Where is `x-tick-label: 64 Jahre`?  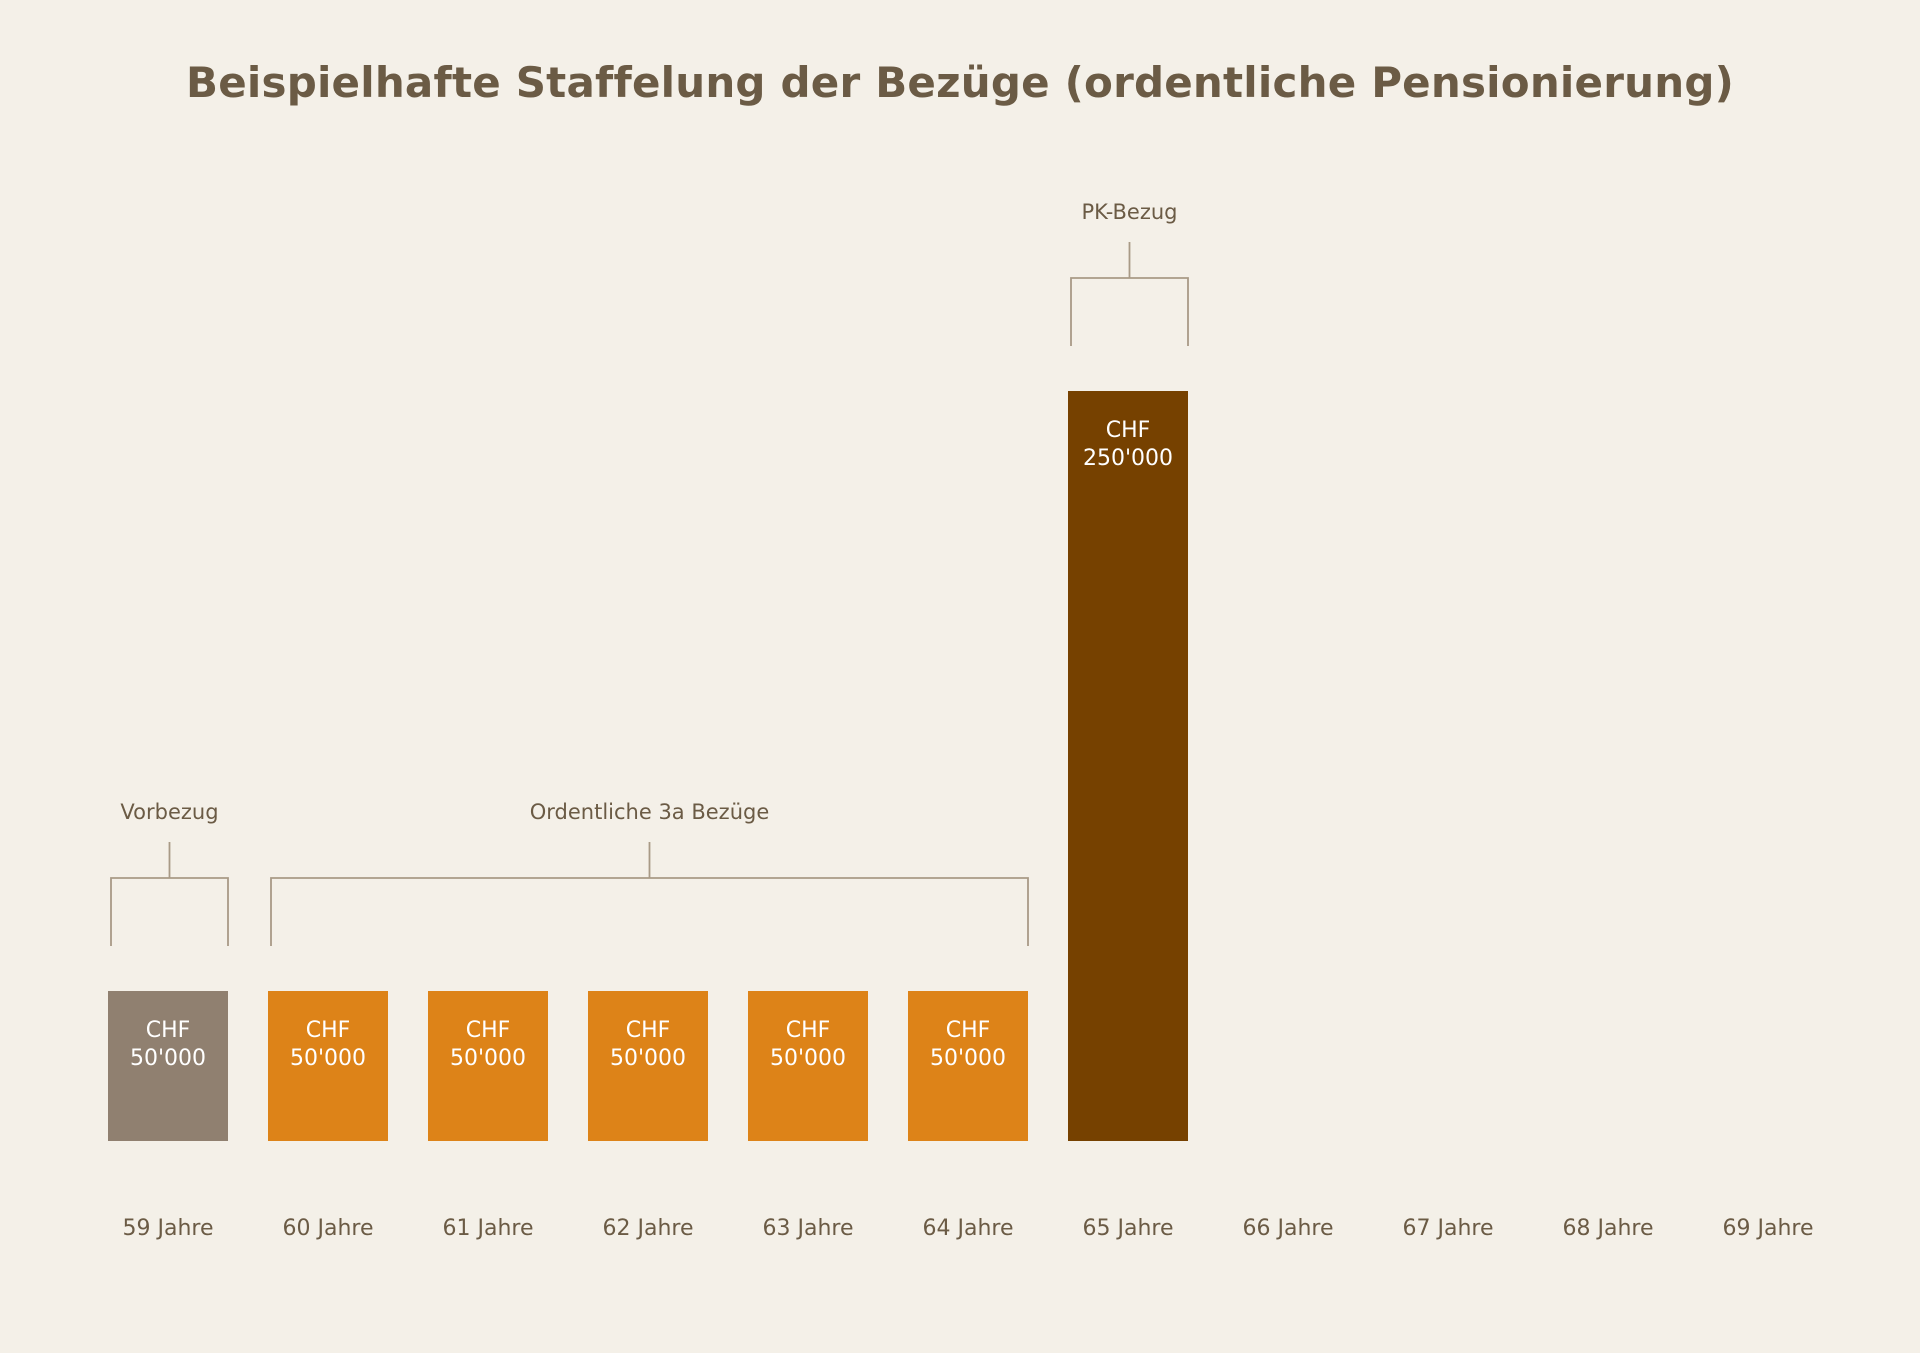
x-tick-label: 64 Jahre is located at coordinates (968, 1228).